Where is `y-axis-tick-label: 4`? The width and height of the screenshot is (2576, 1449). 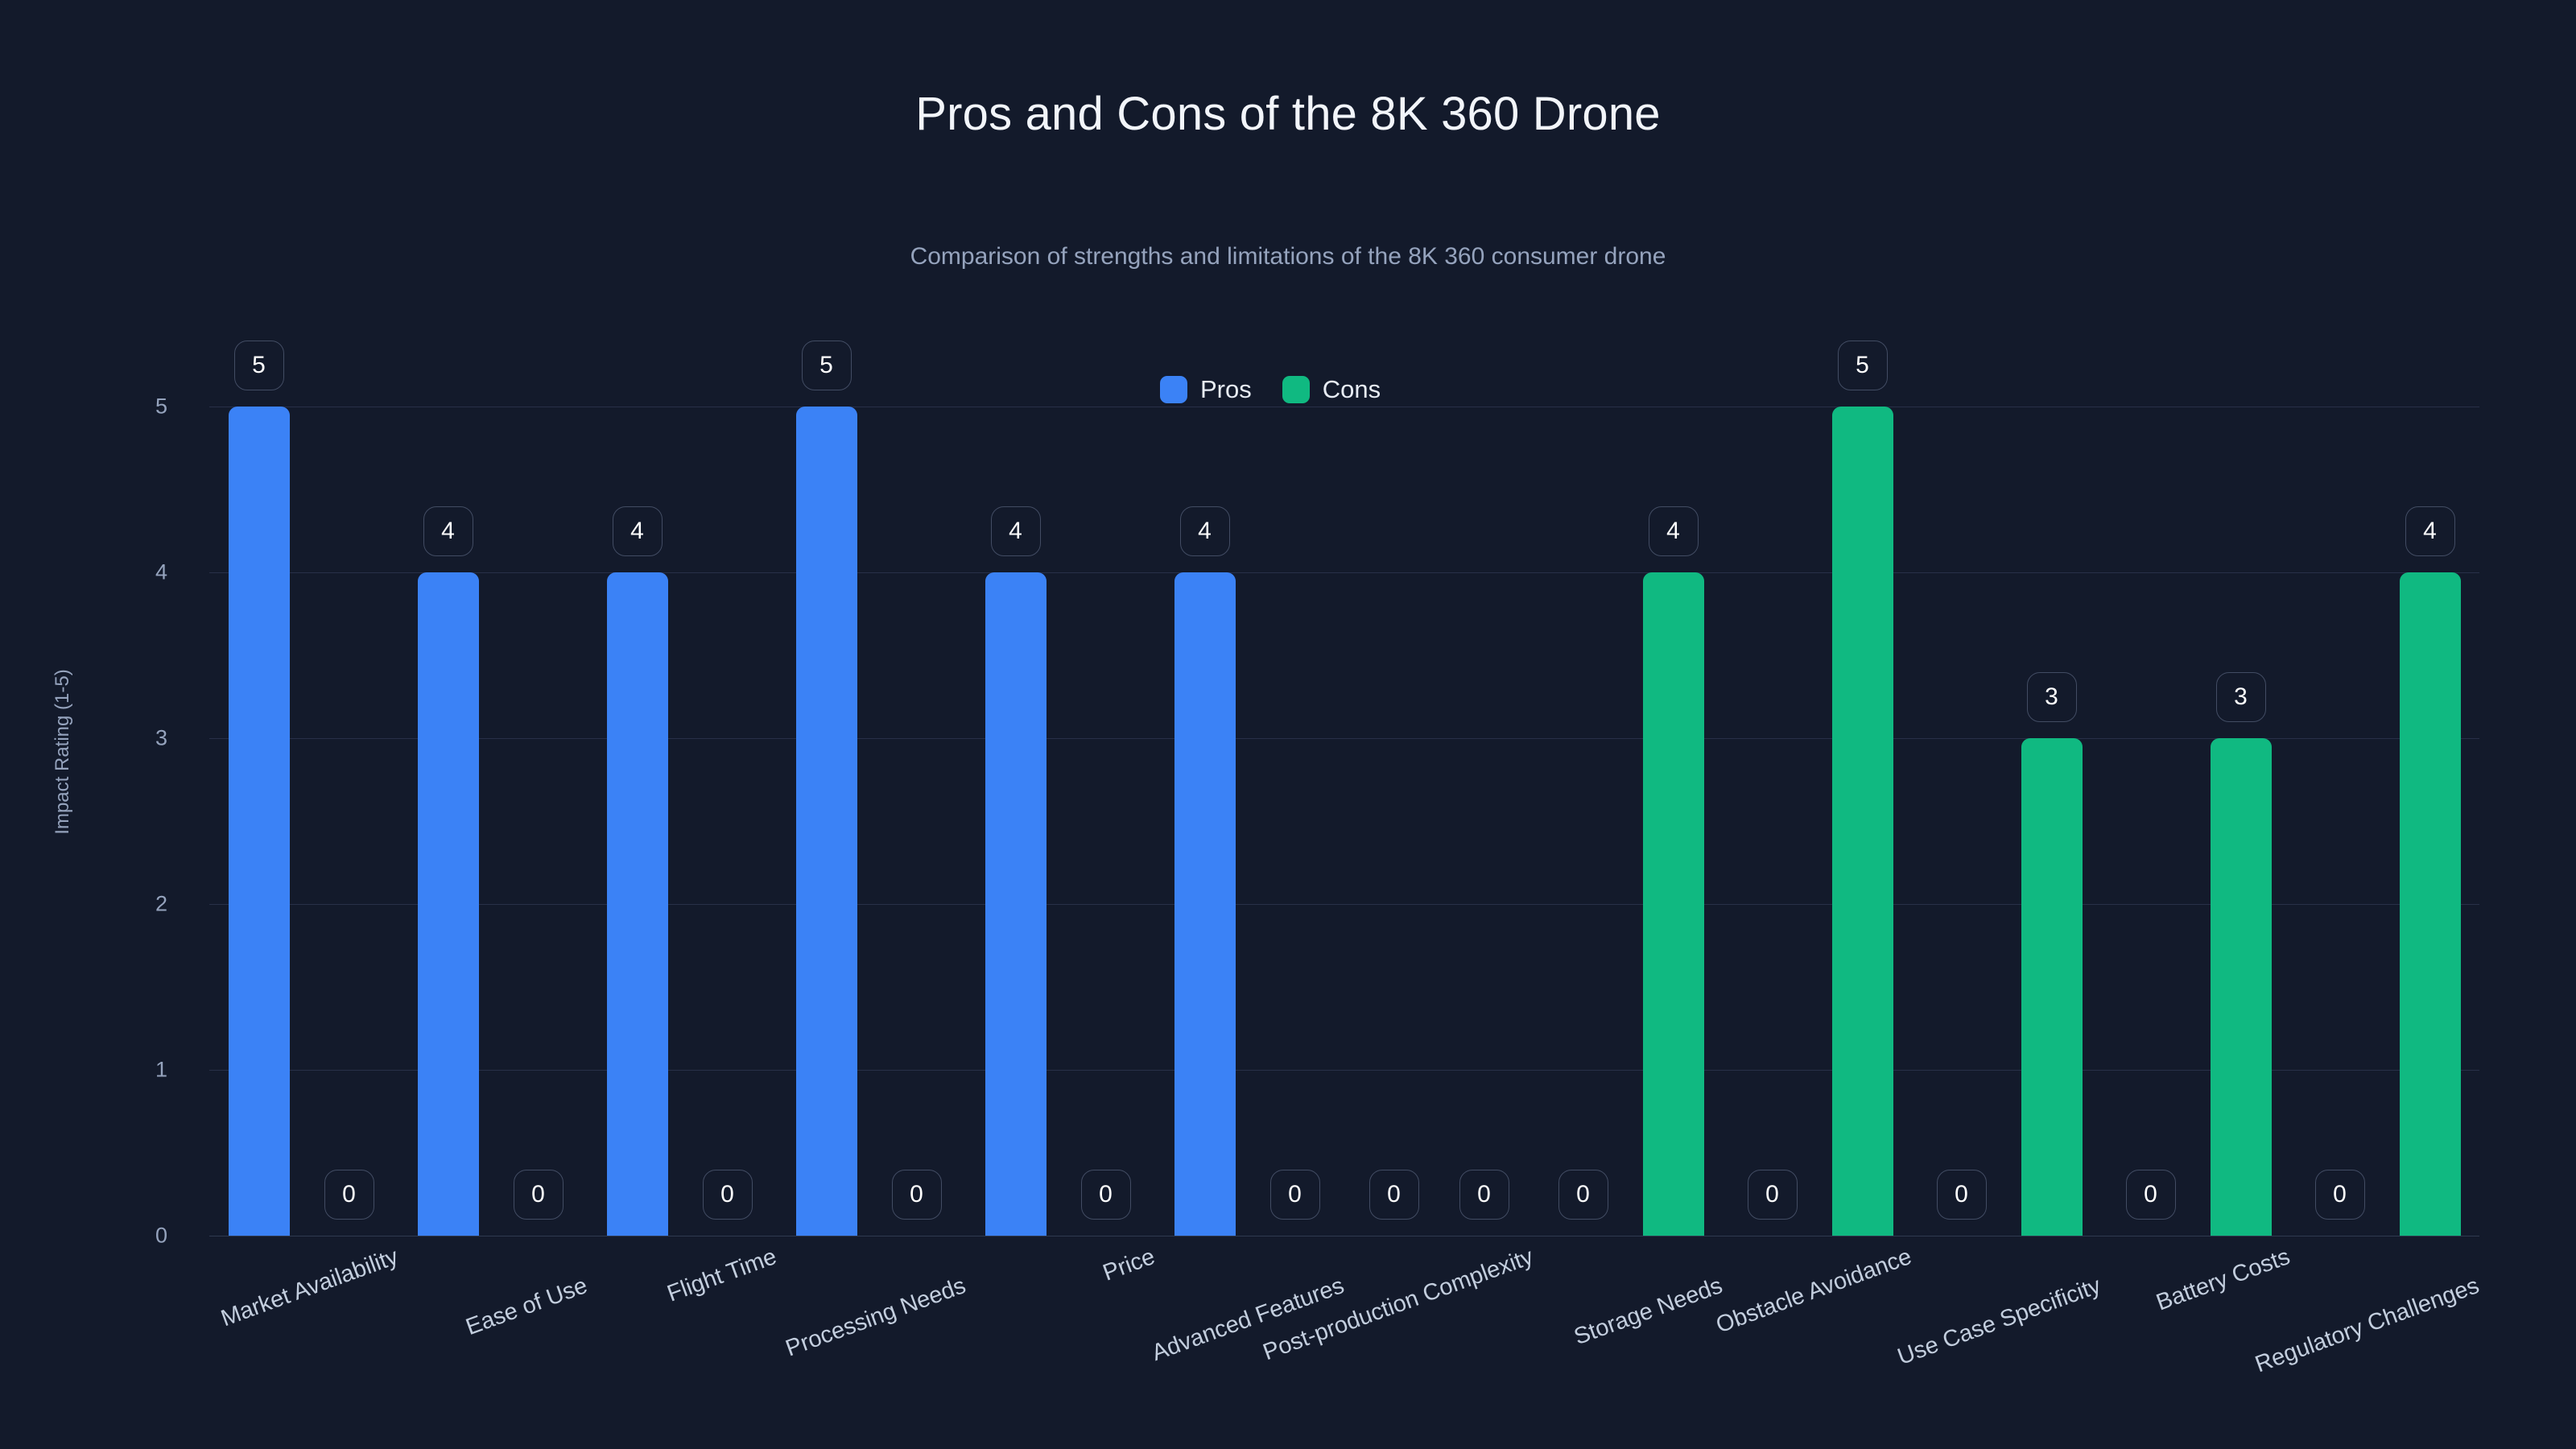 y-axis-tick-label: 4 is located at coordinates (161, 571).